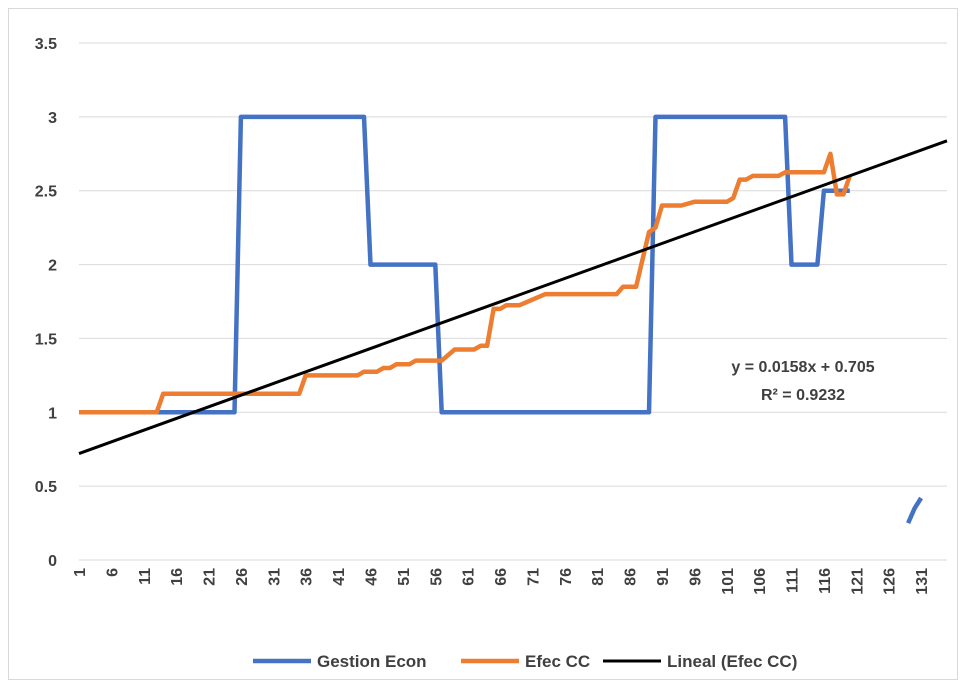  I want to click on series-line-gestion-econ, so click(914, 510).